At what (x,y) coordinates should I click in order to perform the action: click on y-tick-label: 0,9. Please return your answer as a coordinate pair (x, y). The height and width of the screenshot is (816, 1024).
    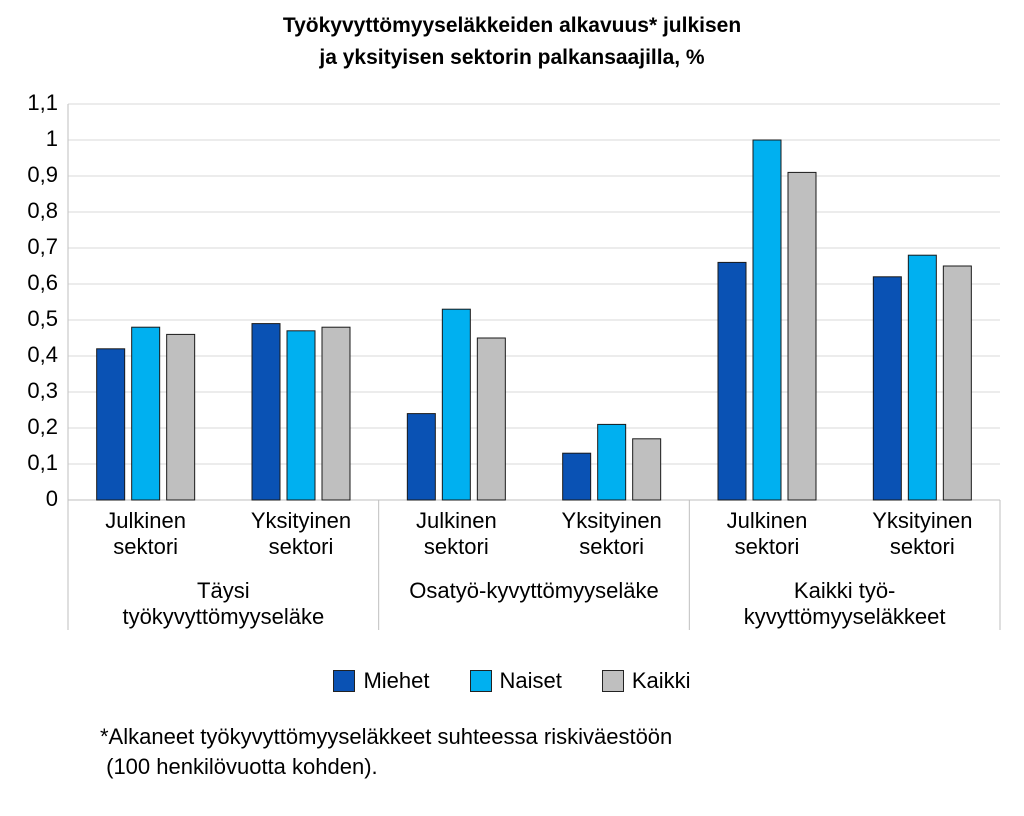
    Looking at the image, I should click on (42, 174).